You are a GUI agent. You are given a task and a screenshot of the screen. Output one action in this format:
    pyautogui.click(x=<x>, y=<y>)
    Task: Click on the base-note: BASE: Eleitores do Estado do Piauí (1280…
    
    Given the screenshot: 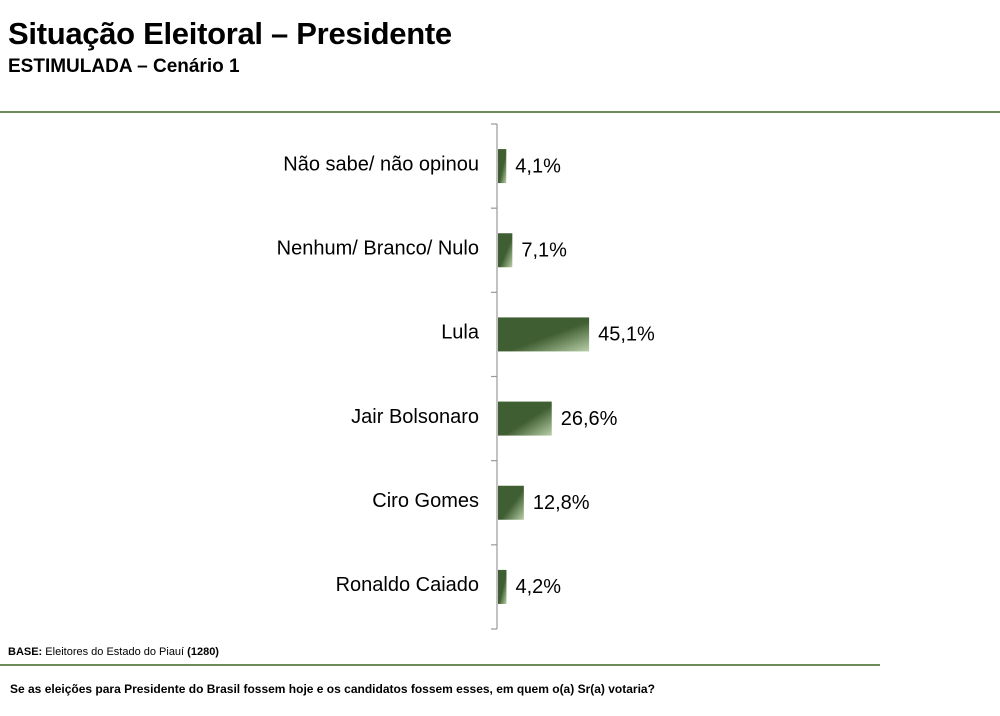 What is the action you would take?
    pyautogui.click(x=113, y=652)
    